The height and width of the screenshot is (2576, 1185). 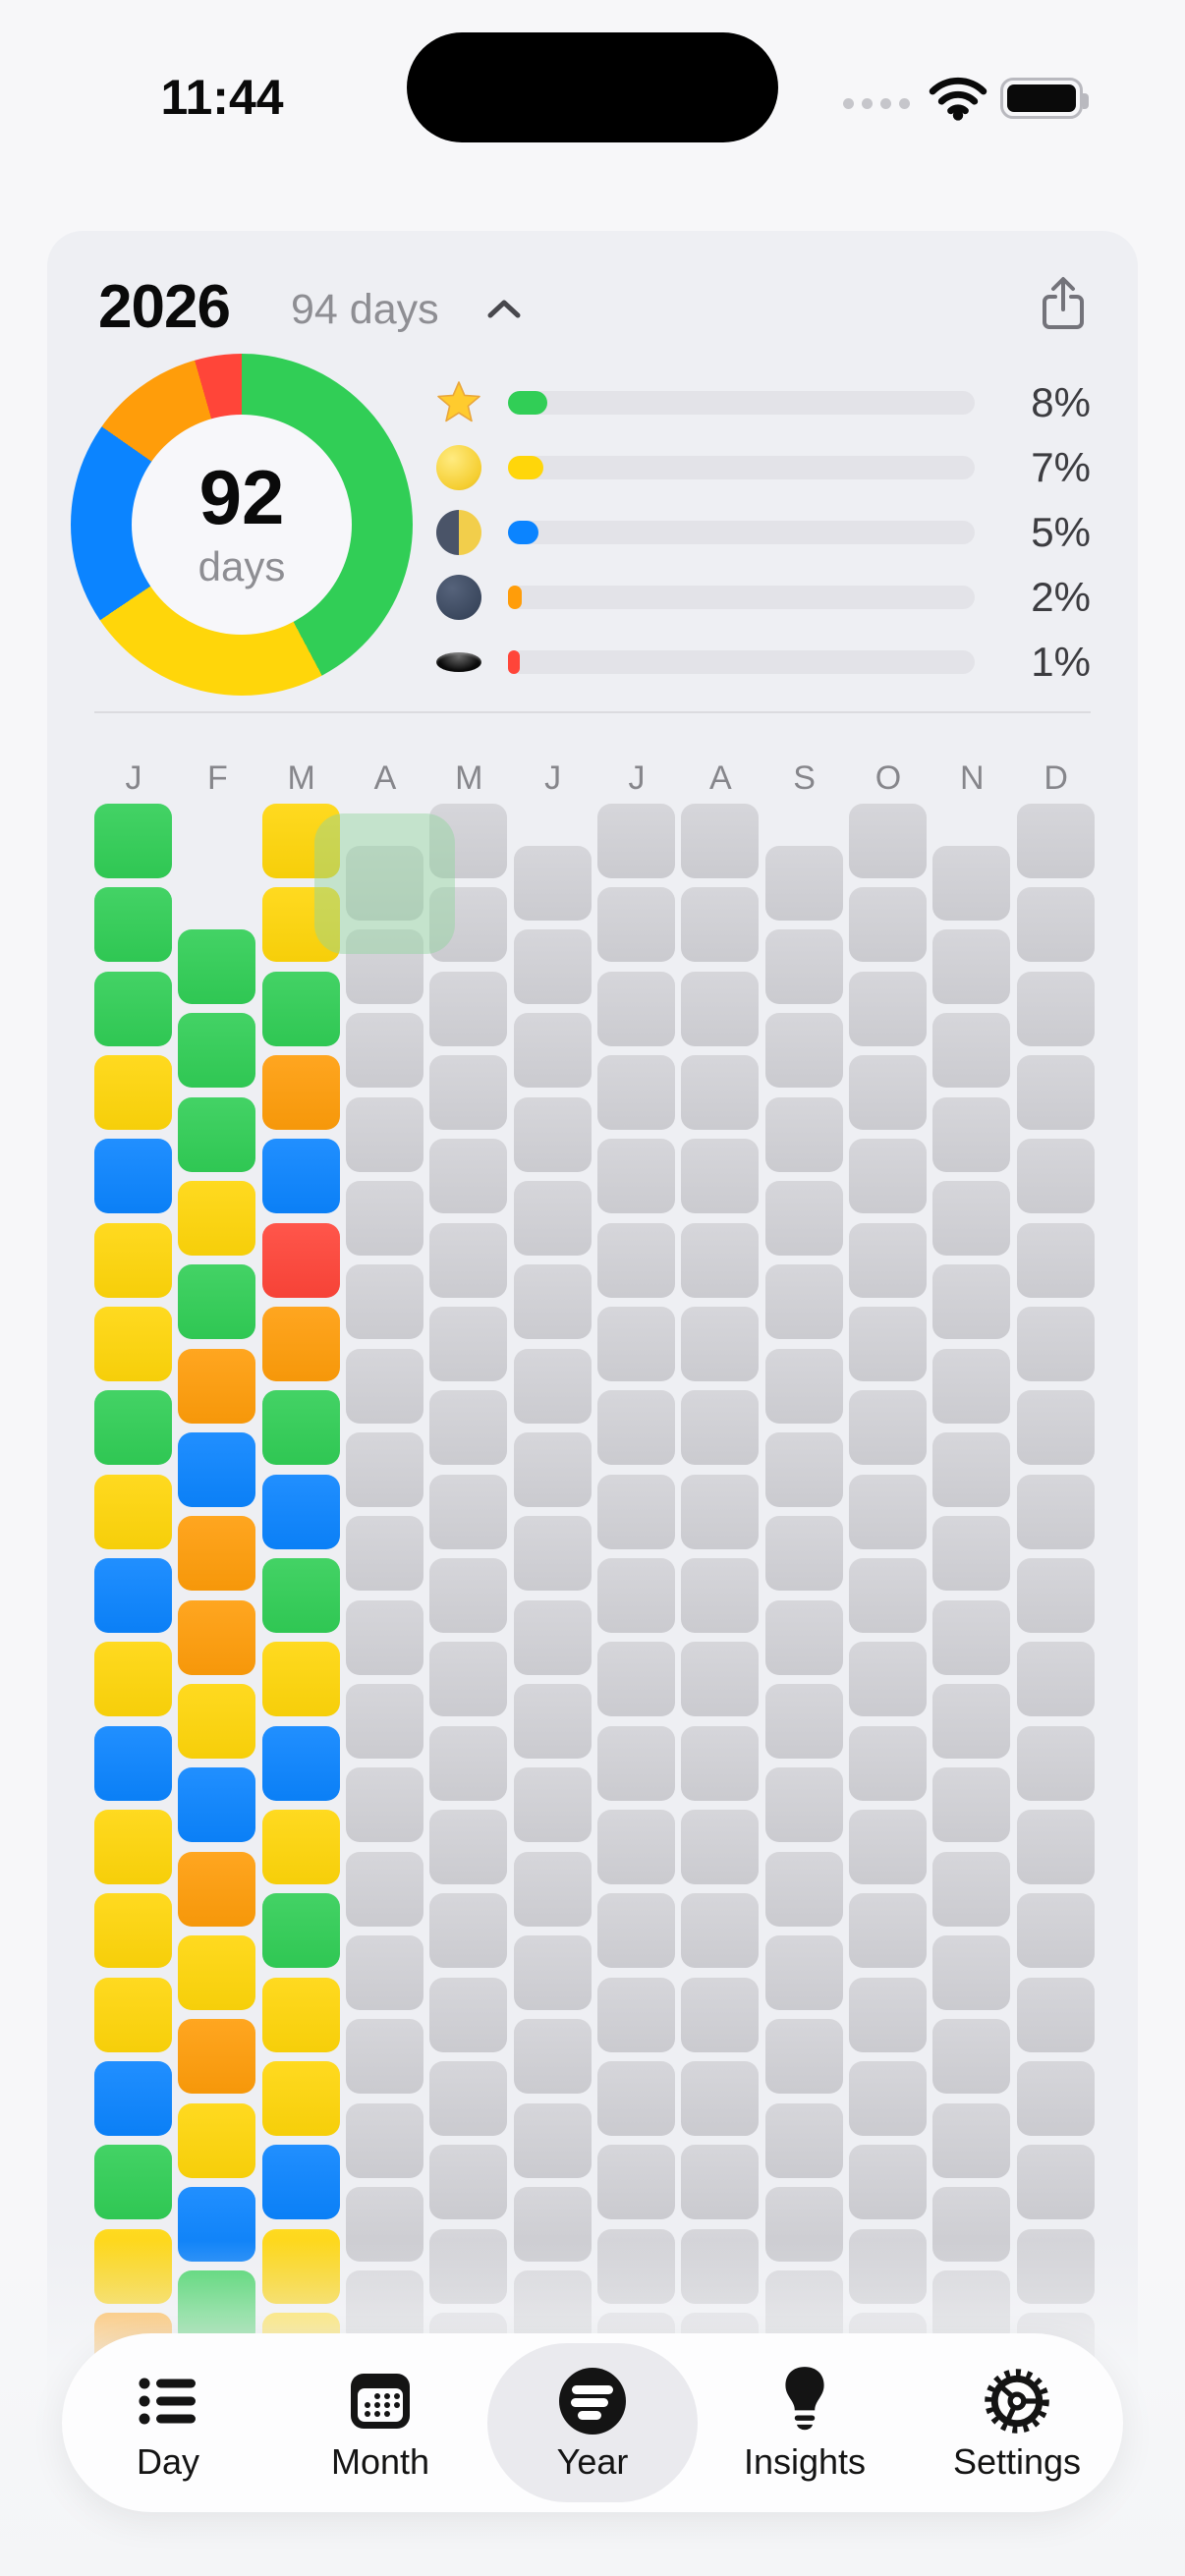 What do you see at coordinates (1064, 306) in the screenshot?
I see `share-icon` at bounding box center [1064, 306].